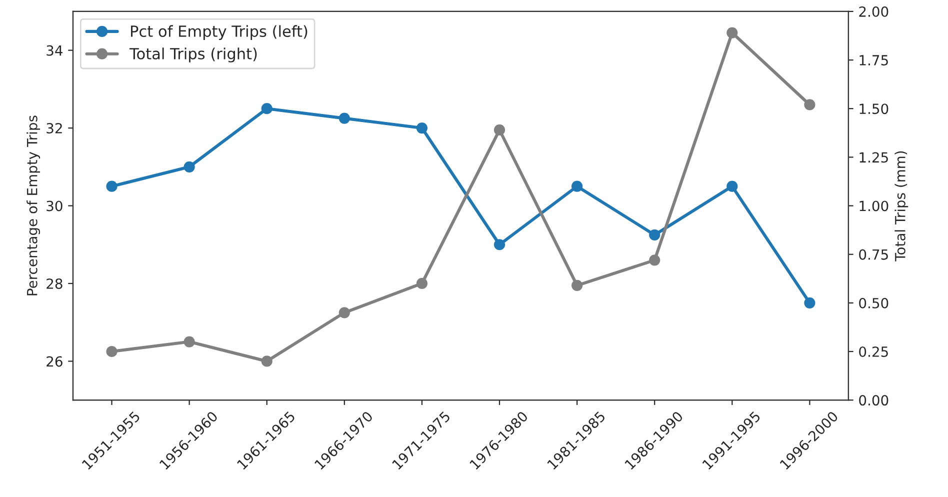 Image resolution: width=948 pixels, height=497 pixels. I want to click on y2-tick-label: 0.75, so click(873, 254).